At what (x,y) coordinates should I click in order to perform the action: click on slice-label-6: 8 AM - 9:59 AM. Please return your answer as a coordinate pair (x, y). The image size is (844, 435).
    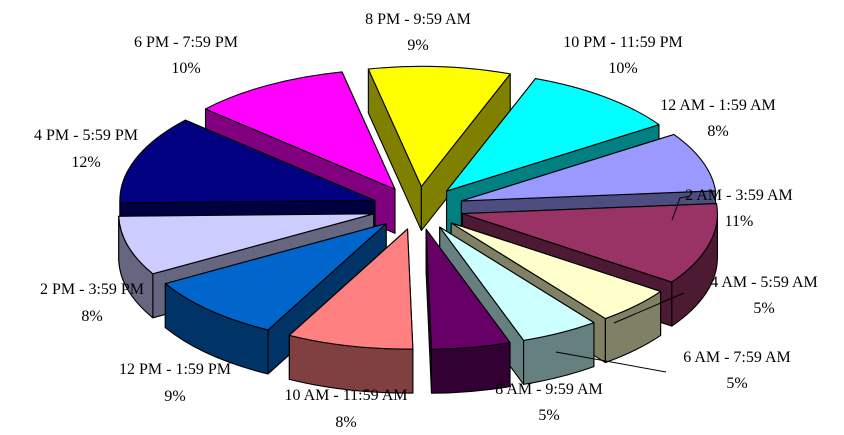
    Looking at the image, I should click on (549, 389).